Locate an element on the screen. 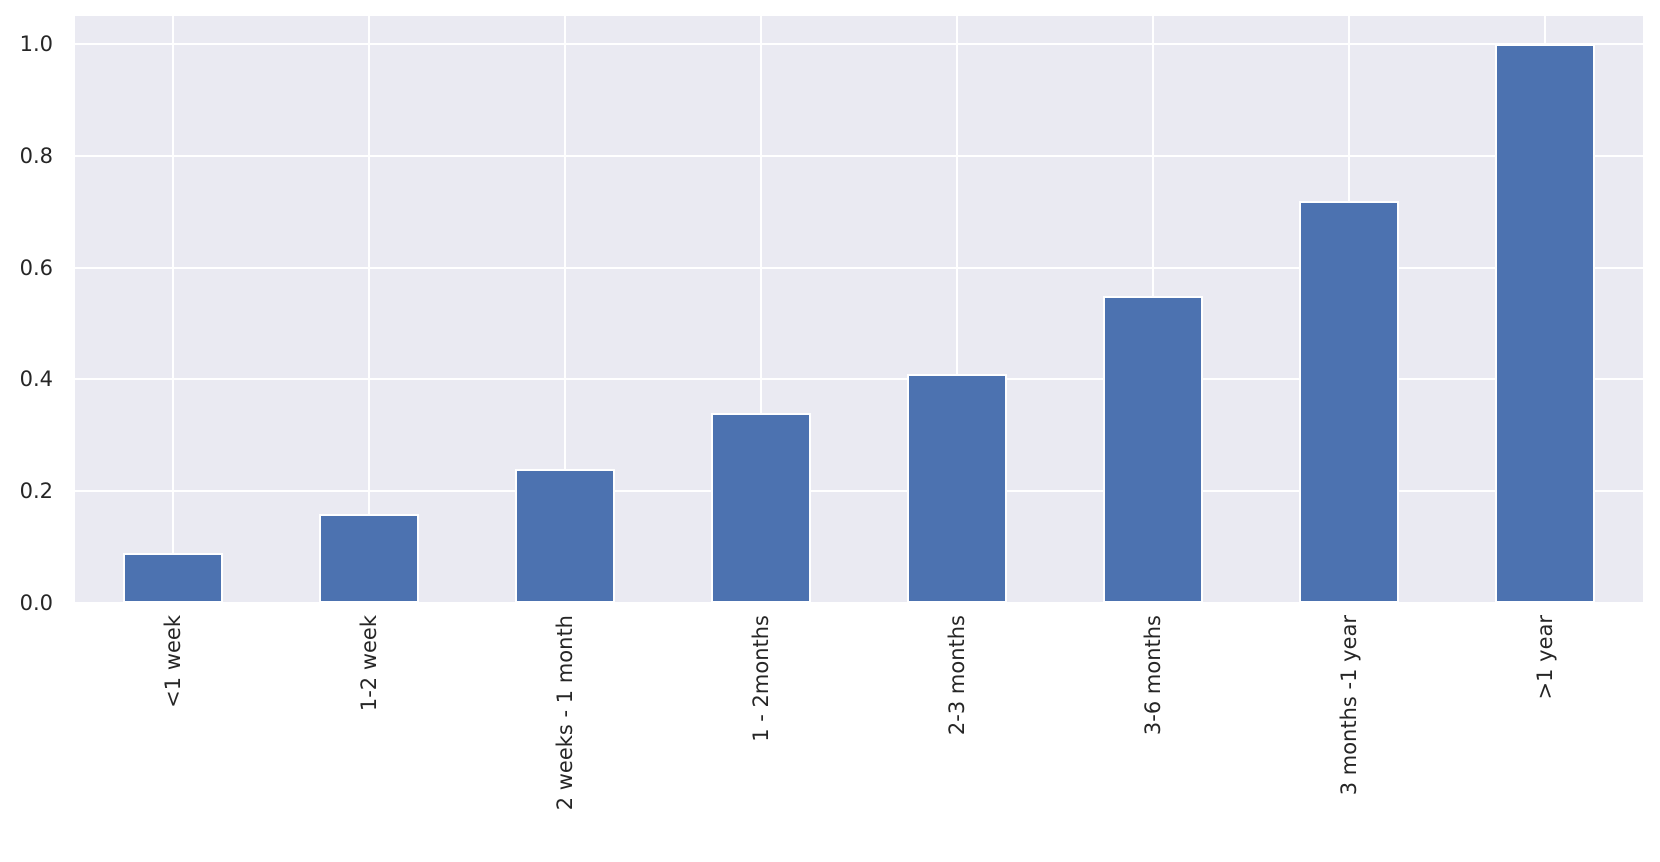  y-gridline-1.0 is located at coordinates (859, 43).